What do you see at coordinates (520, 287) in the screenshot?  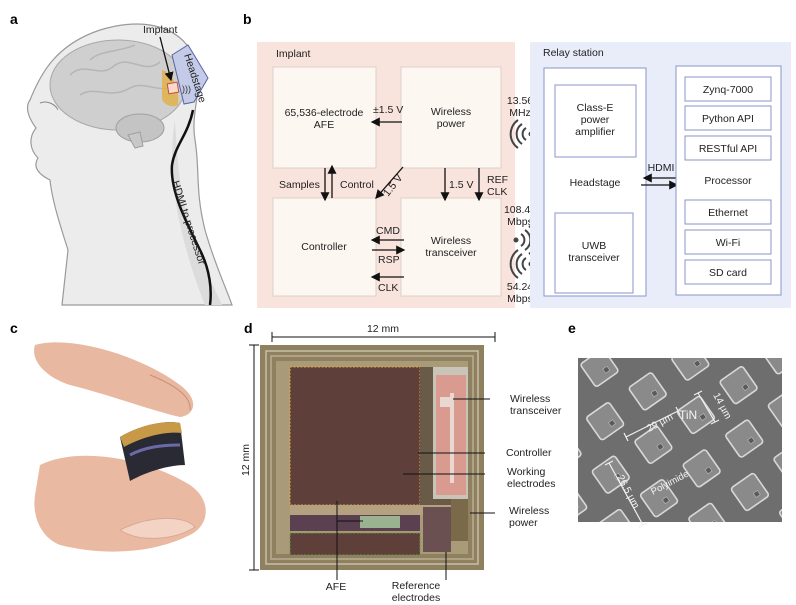 I see `downlink-rate-label: 54.24` at bounding box center [520, 287].